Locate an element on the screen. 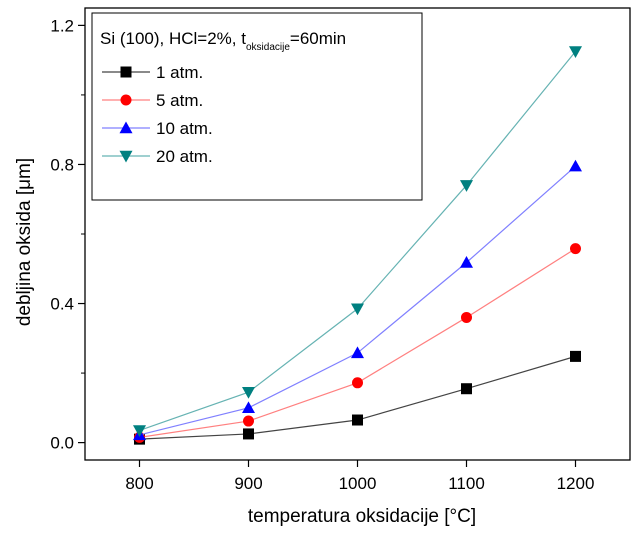 Image resolution: width=640 pixels, height=533 pixels. legend-entry: 5 atm. is located at coordinates (152, 100).